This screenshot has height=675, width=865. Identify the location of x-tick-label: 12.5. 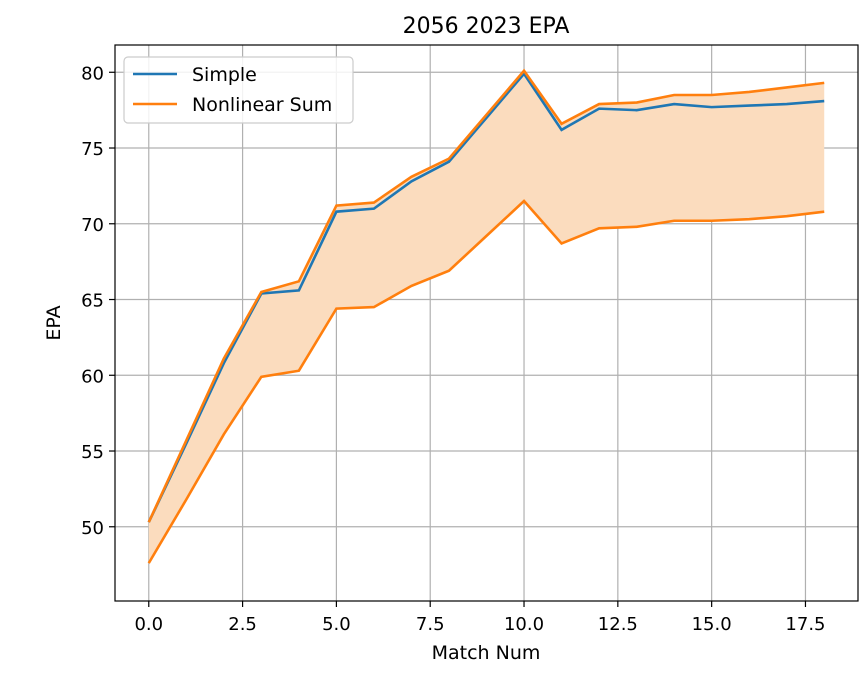
(618, 624).